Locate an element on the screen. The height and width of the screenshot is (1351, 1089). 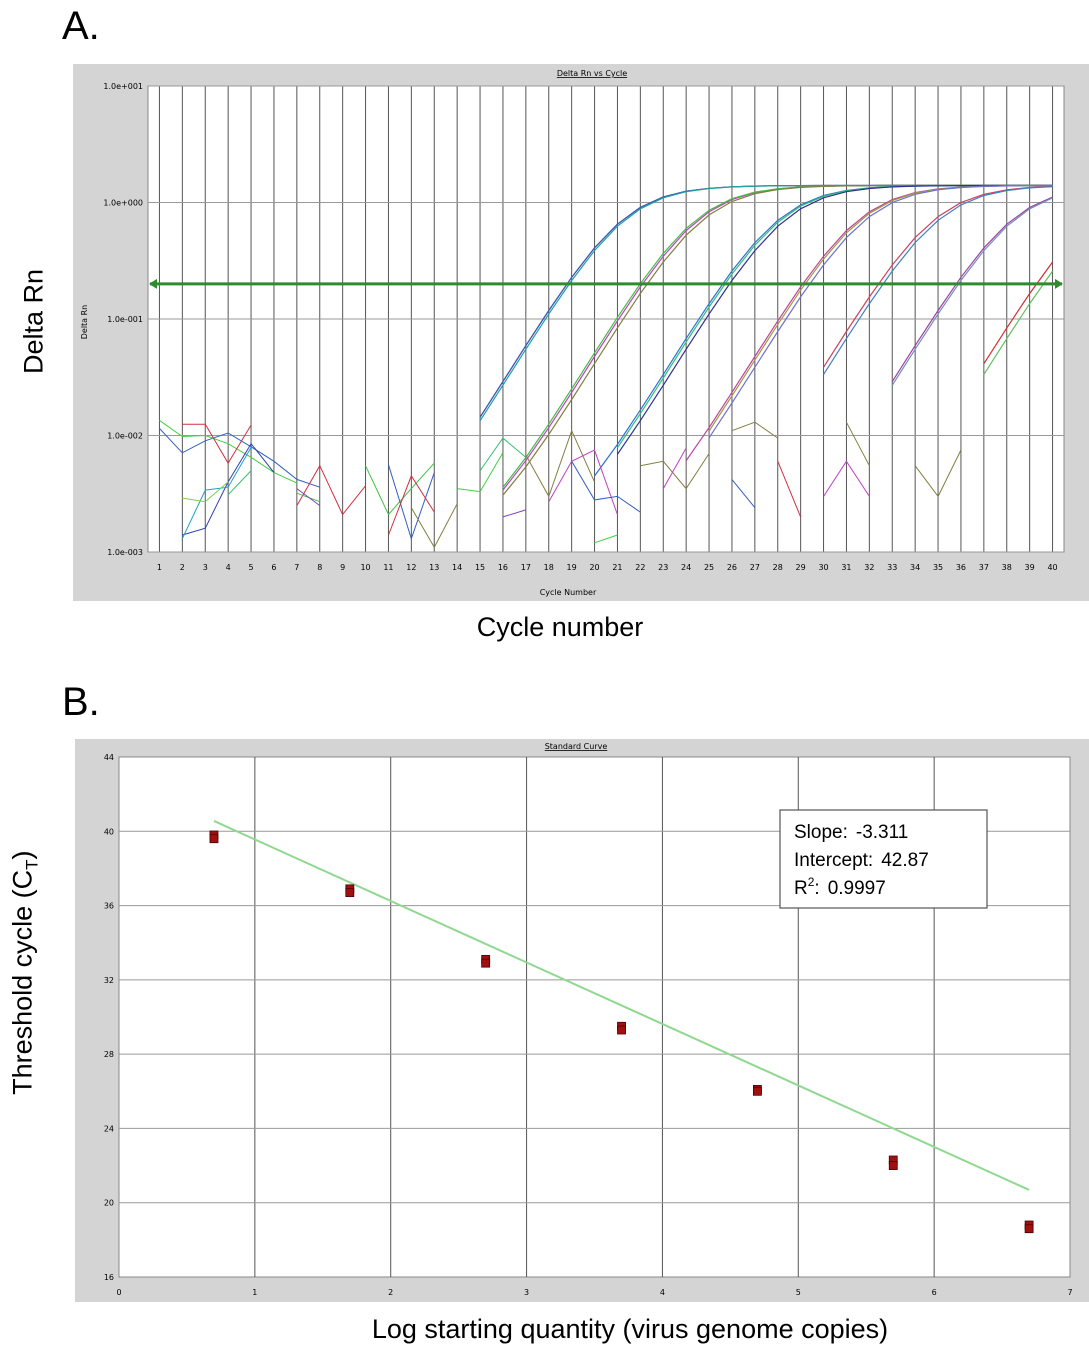
chart-b-ytick-label: 16 is located at coordinates (109, 1277).